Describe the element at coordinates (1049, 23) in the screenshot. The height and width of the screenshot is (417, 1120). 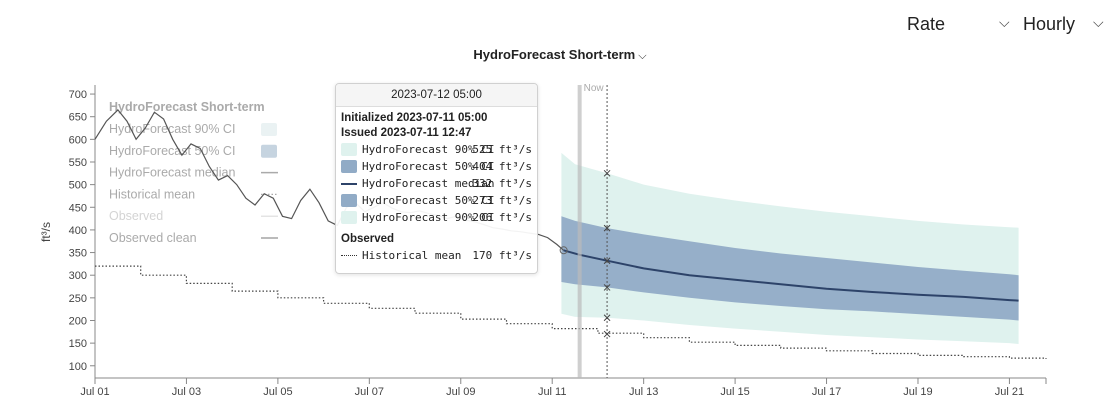
I see `interval-dropdown-label: Hourly` at that location.